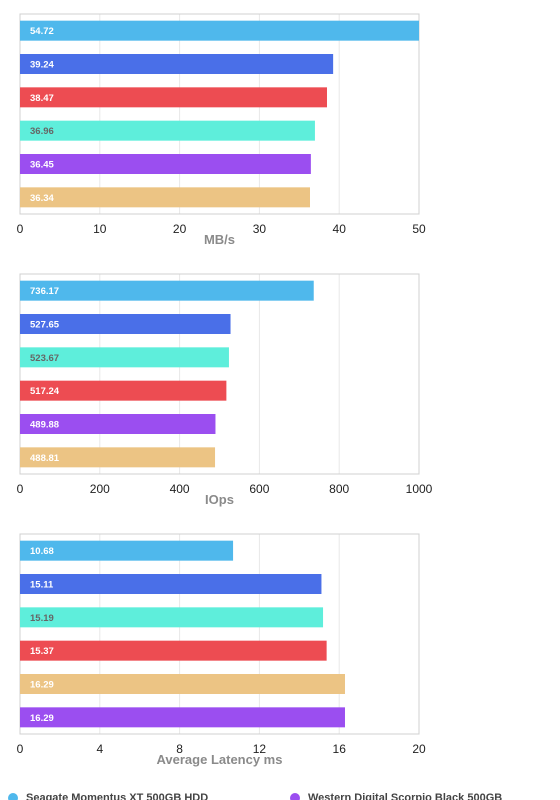 This screenshot has height=800, width=560. What do you see at coordinates (42, 165) in the screenshot?
I see `bar-label-0-4: 36.45` at bounding box center [42, 165].